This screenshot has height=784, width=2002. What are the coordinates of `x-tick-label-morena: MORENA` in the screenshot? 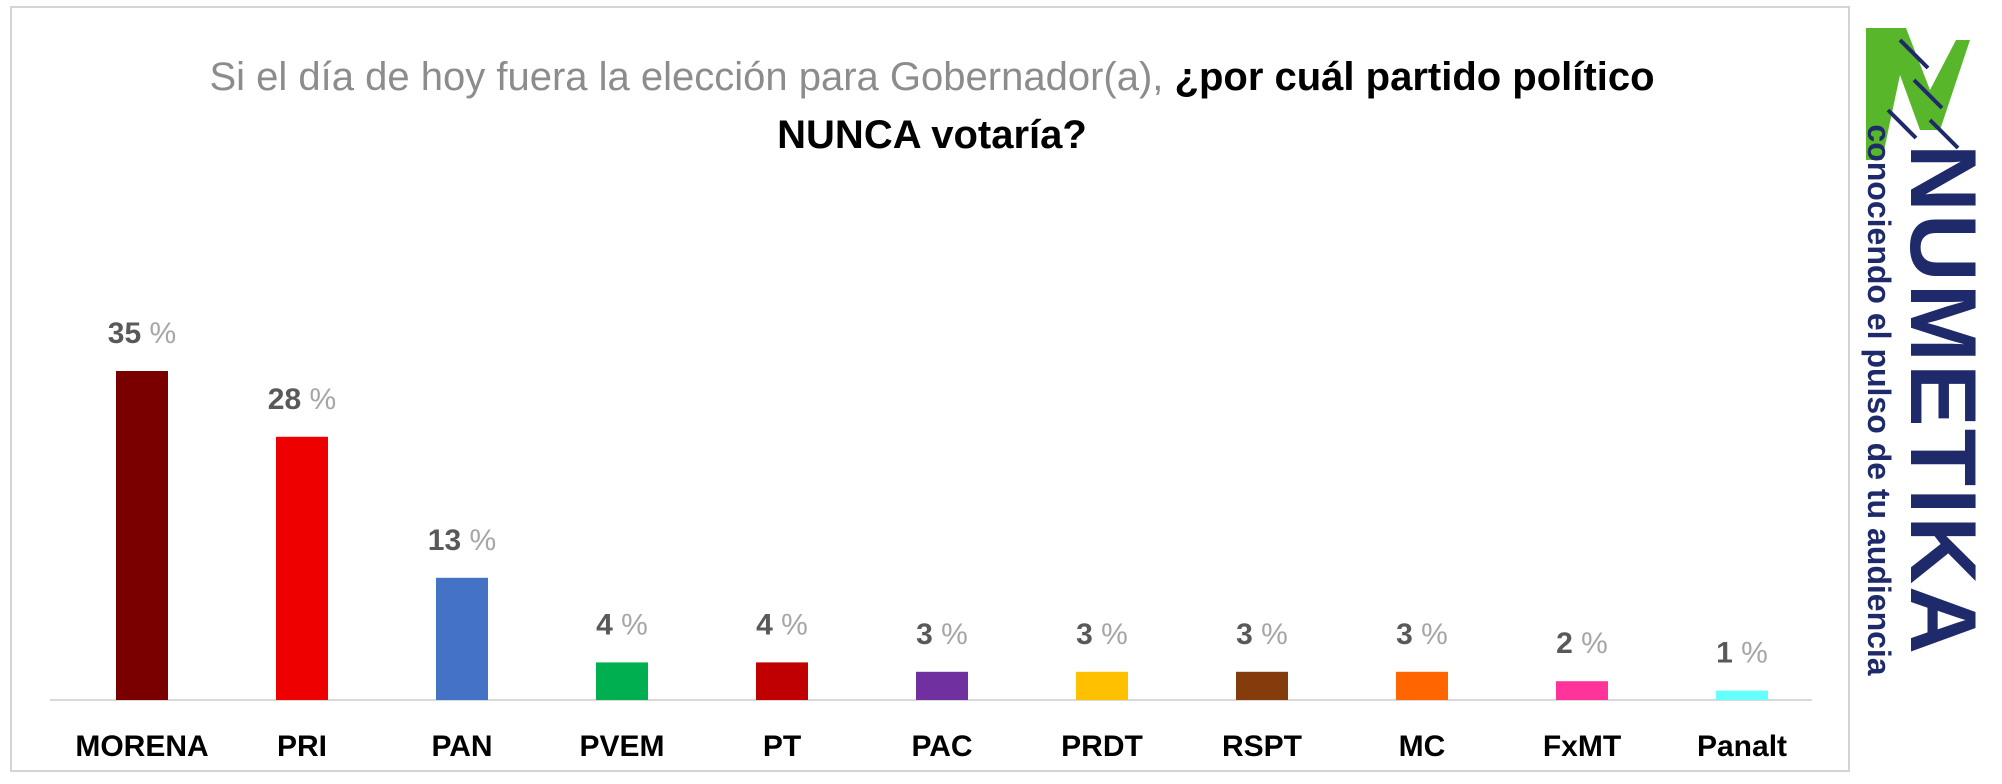 It's located at (141, 746).